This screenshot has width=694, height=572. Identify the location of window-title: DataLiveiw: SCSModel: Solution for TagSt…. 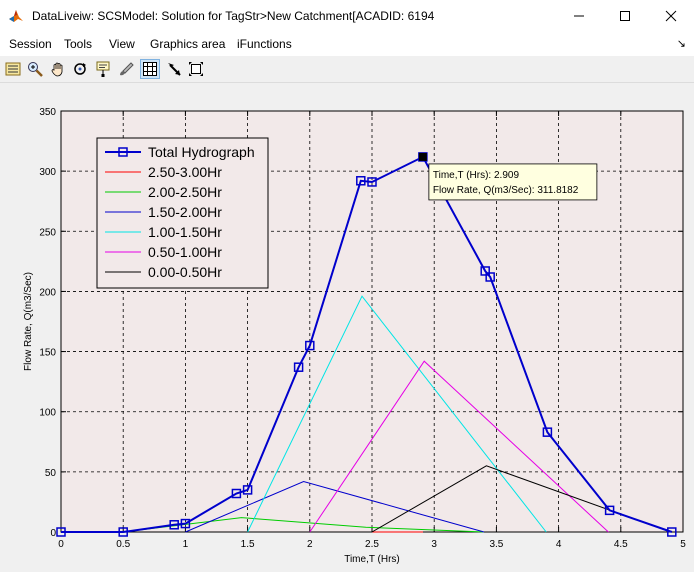
(233, 16).